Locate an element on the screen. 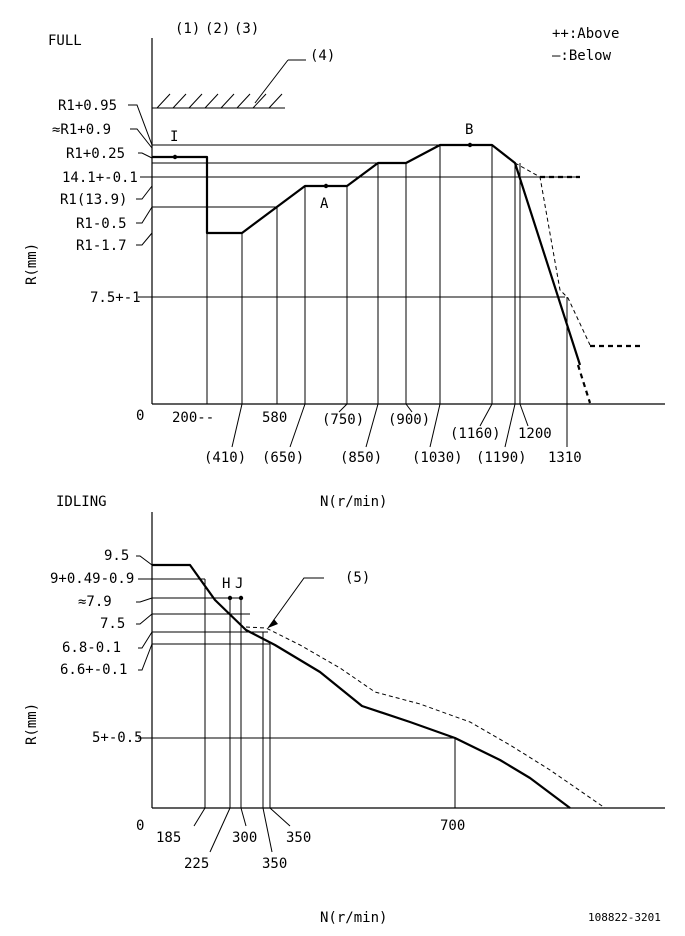 This screenshot has width=685, height=936. full-x-tick-label: (750) is located at coordinates (343, 420).